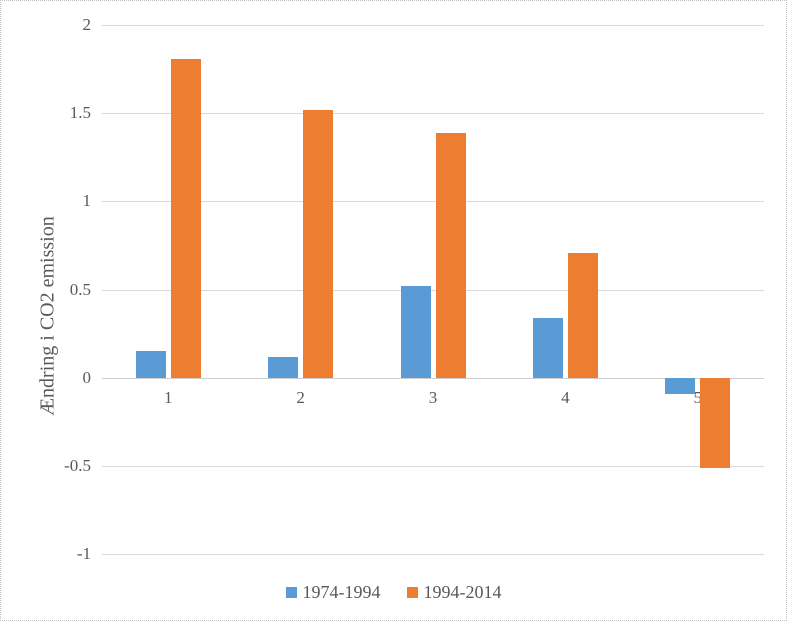 This screenshot has height=621, width=787. I want to click on y-axis-tick-label-0: 0, so click(87, 377).